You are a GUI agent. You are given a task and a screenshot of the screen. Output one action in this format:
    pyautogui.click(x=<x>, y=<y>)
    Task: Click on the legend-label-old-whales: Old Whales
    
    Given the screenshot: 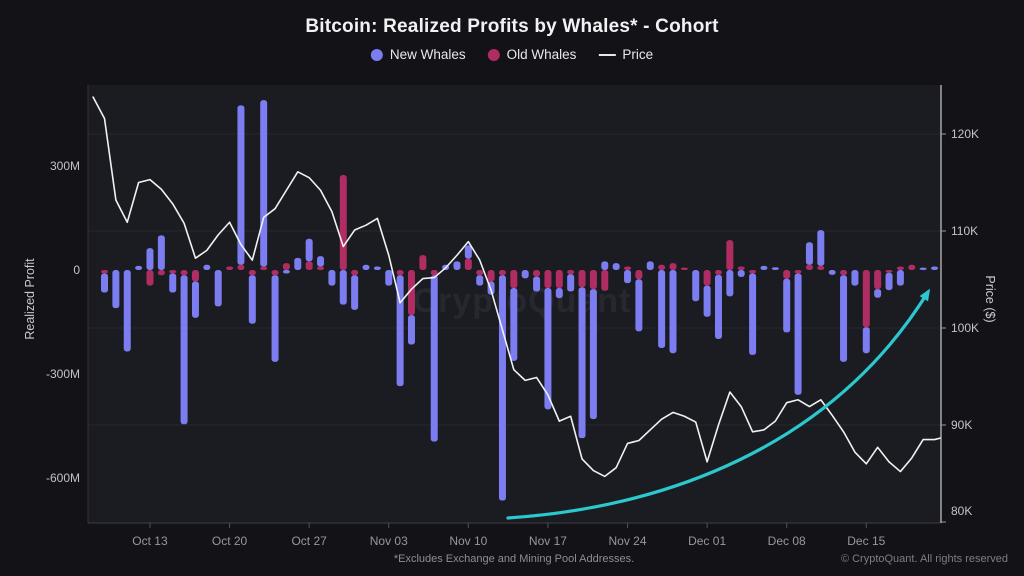 What is the action you would take?
    pyautogui.click(x=541, y=54)
    